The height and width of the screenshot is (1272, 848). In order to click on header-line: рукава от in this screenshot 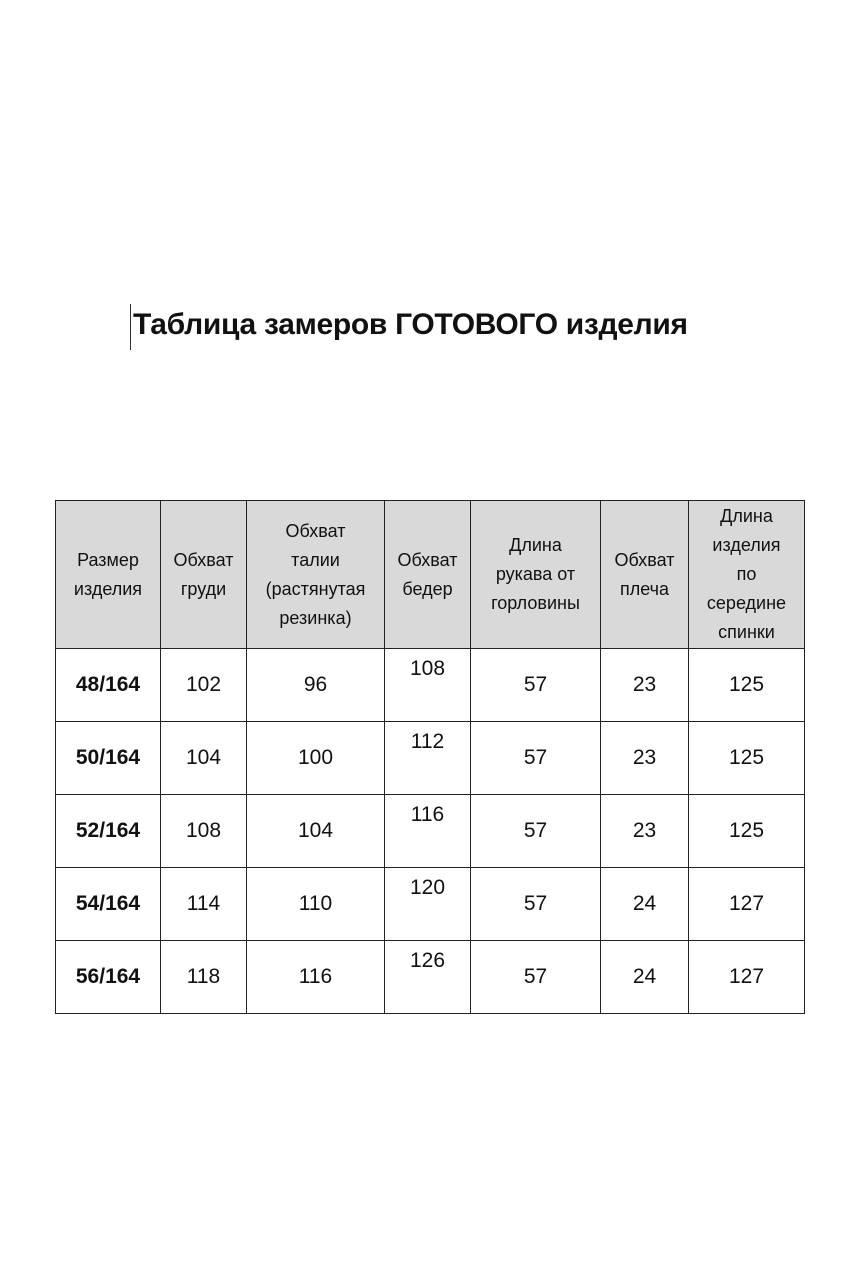, I will do `click(535, 574)`.